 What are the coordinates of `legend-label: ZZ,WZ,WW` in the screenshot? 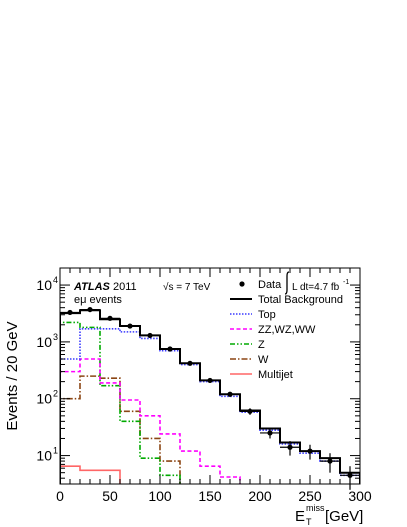 It's located at (287, 330).